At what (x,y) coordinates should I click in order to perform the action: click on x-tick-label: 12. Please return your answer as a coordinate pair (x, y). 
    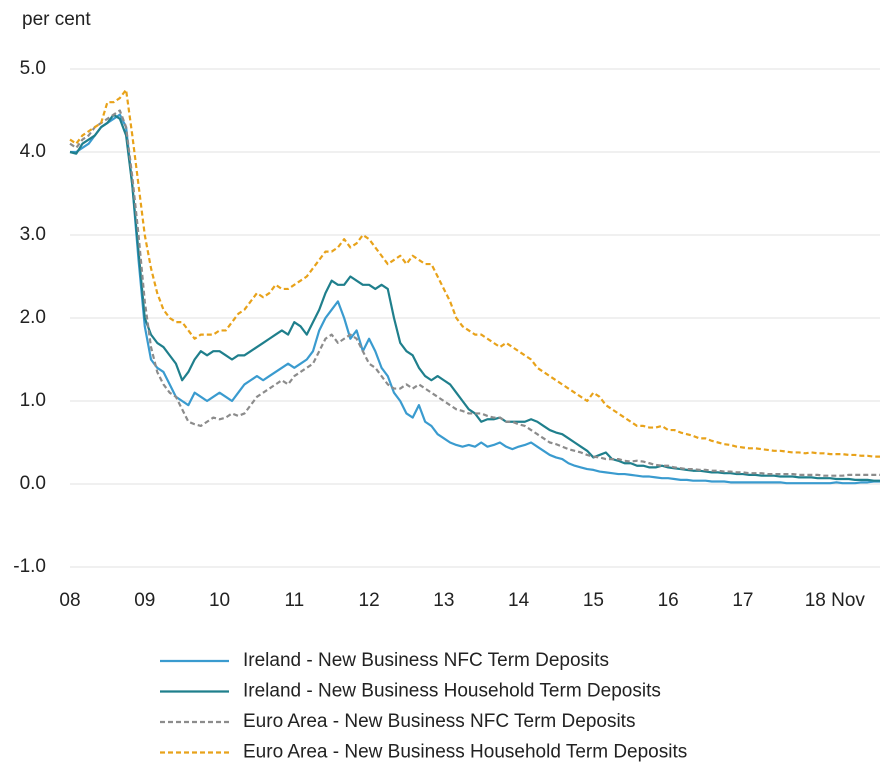
    Looking at the image, I should click on (369, 600).